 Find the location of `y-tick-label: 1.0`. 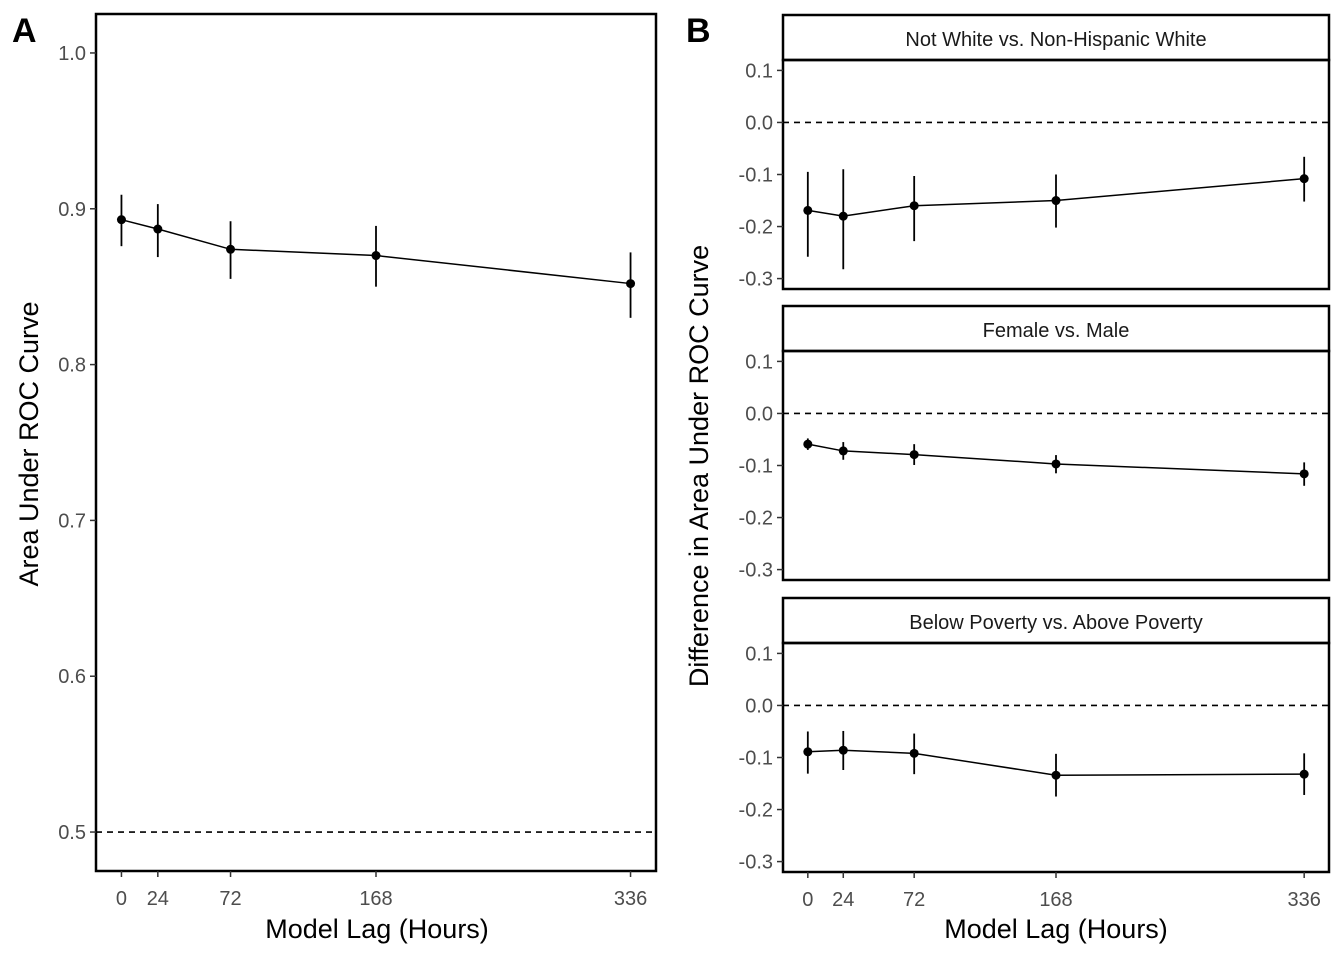

y-tick-label: 1.0 is located at coordinates (72, 54).